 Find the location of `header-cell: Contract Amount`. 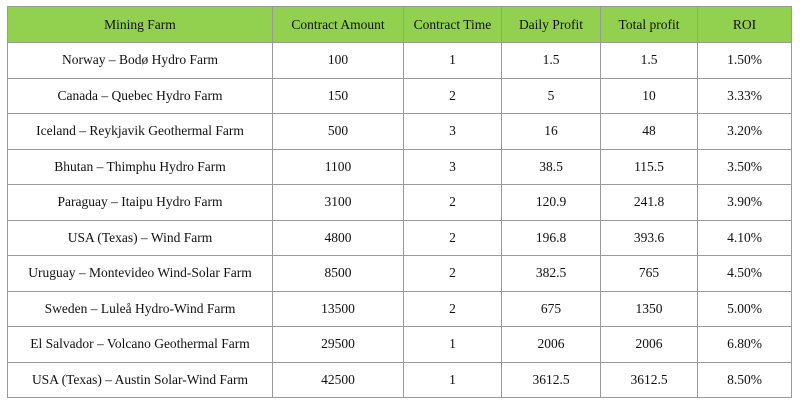

header-cell: Contract Amount is located at coordinates (338, 24).